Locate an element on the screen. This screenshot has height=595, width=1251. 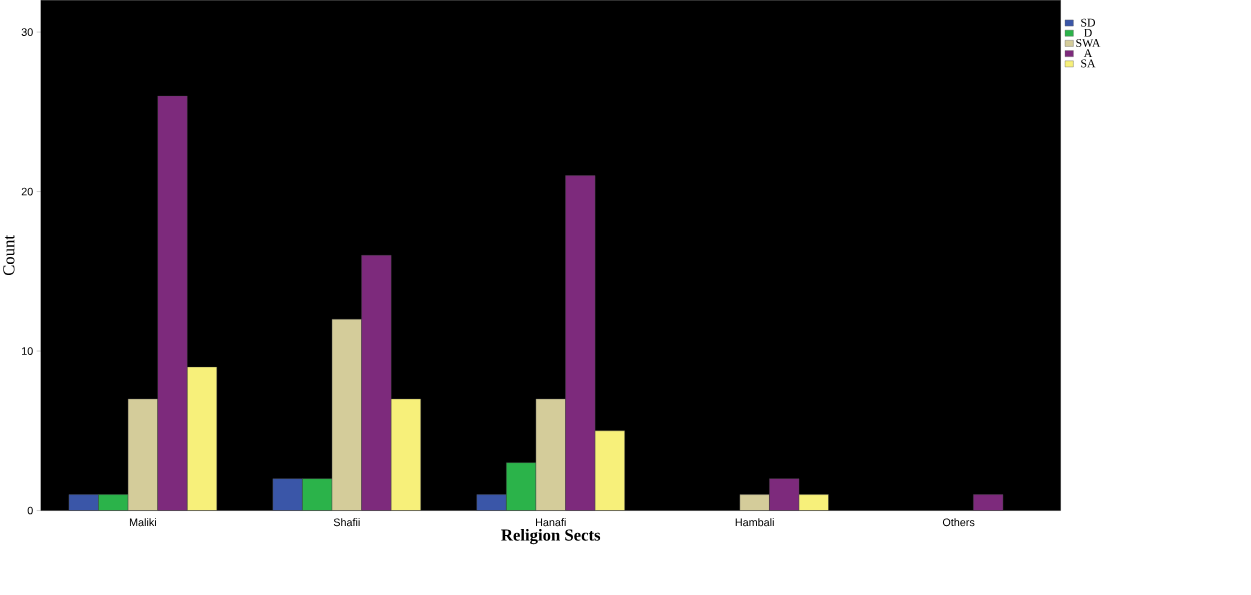
y-tick-label: 0 is located at coordinates (30, 510).